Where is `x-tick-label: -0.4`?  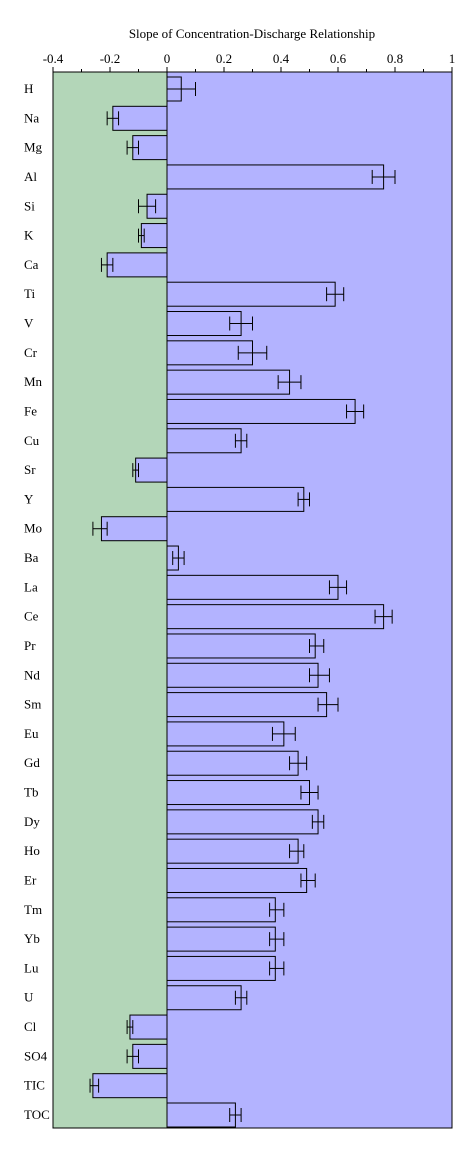 x-tick-label: -0.4 is located at coordinates (53, 58).